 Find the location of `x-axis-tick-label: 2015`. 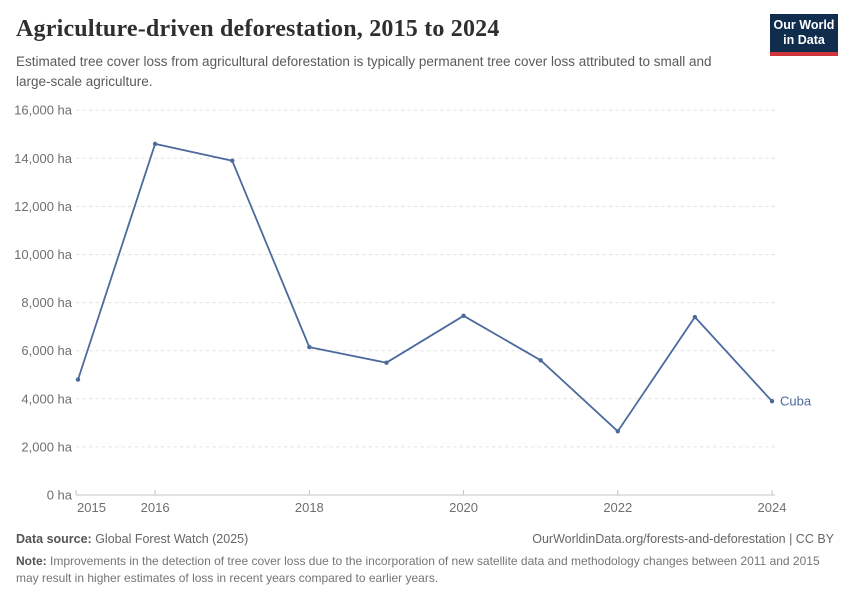

x-axis-tick-label: 2015 is located at coordinates (91, 507).